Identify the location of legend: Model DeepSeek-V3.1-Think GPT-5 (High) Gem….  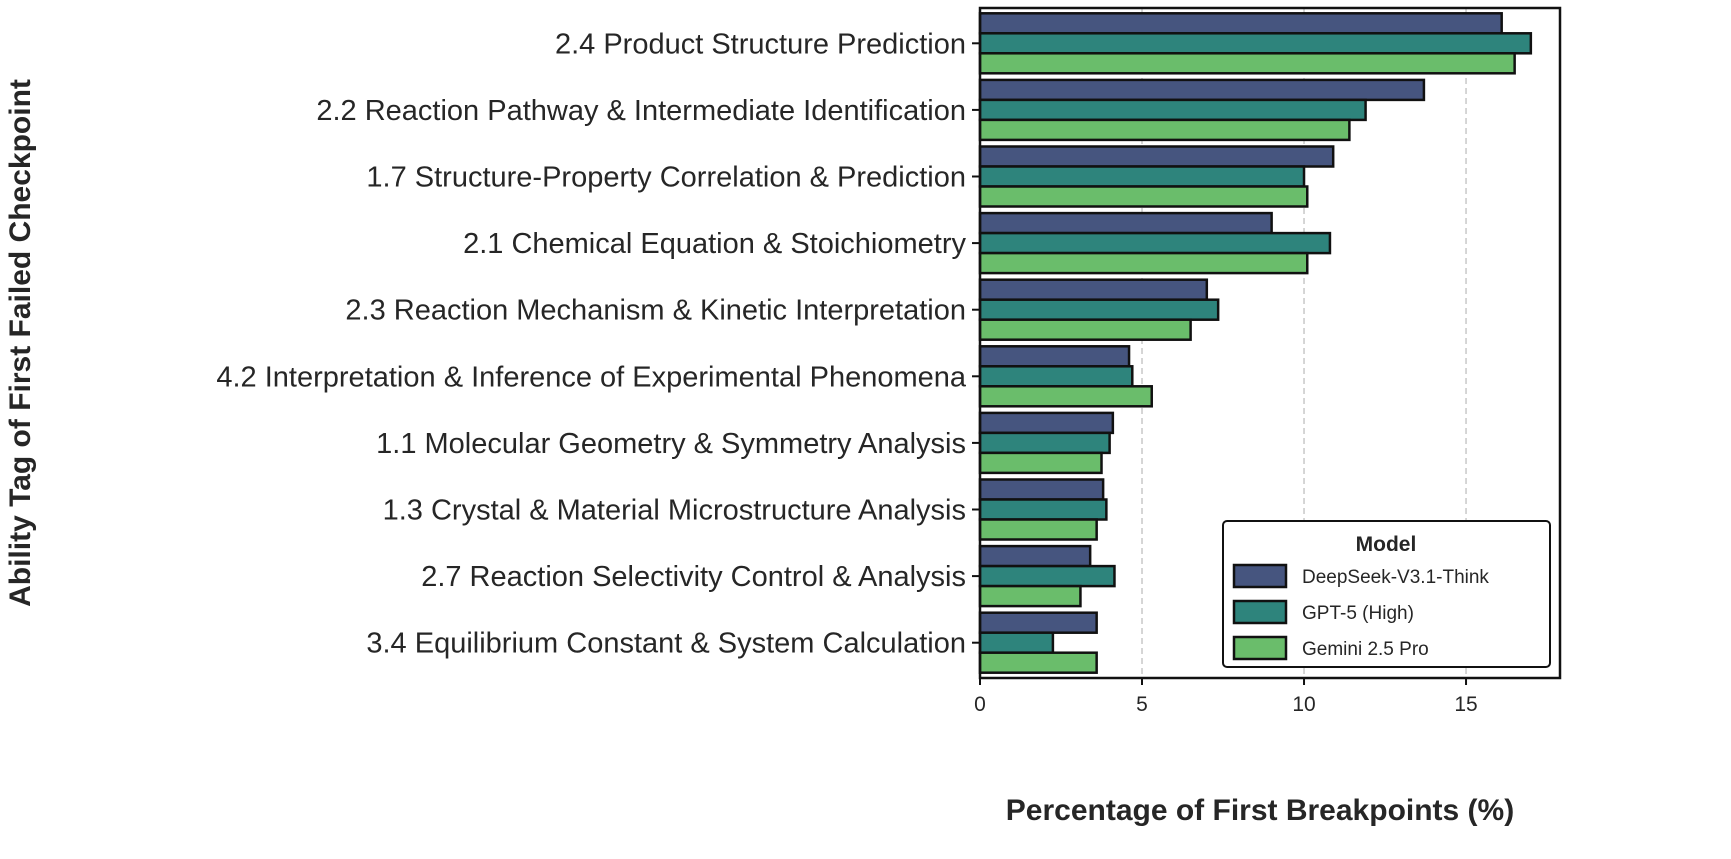
(1386, 594).